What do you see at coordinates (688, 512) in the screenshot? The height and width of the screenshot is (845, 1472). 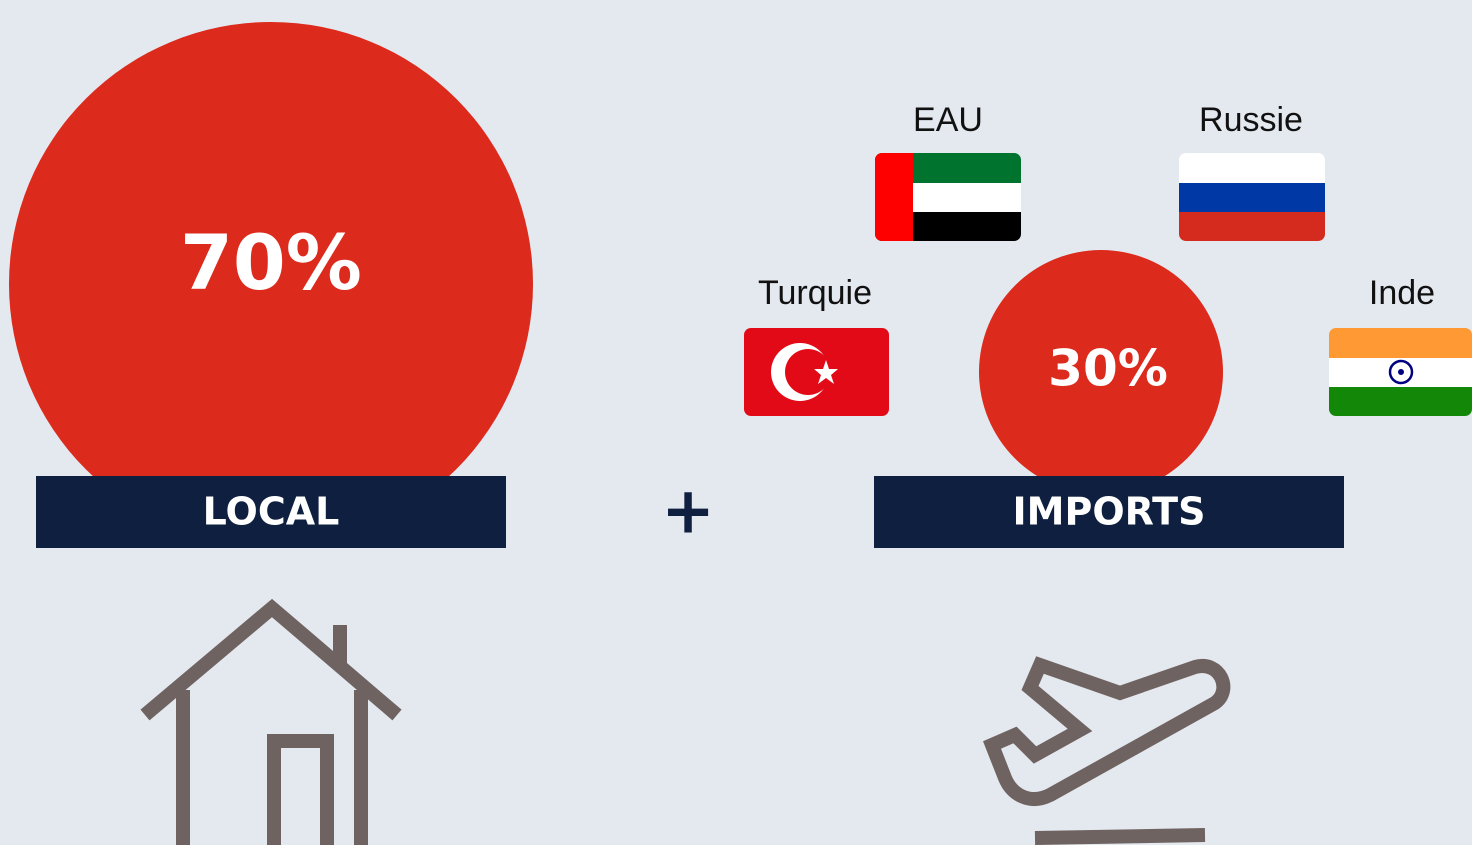 I see `plus-sign: +` at bounding box center [688, 512].